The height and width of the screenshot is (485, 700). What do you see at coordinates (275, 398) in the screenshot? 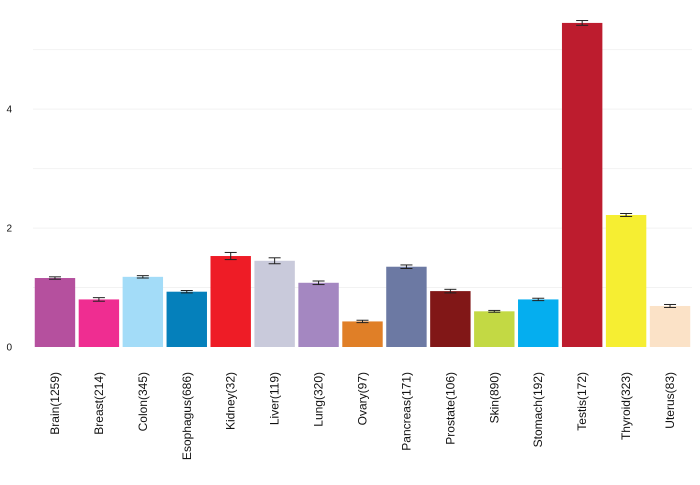
I see `x-tick-label: Liver(119)` at bounding box center [275, 398].